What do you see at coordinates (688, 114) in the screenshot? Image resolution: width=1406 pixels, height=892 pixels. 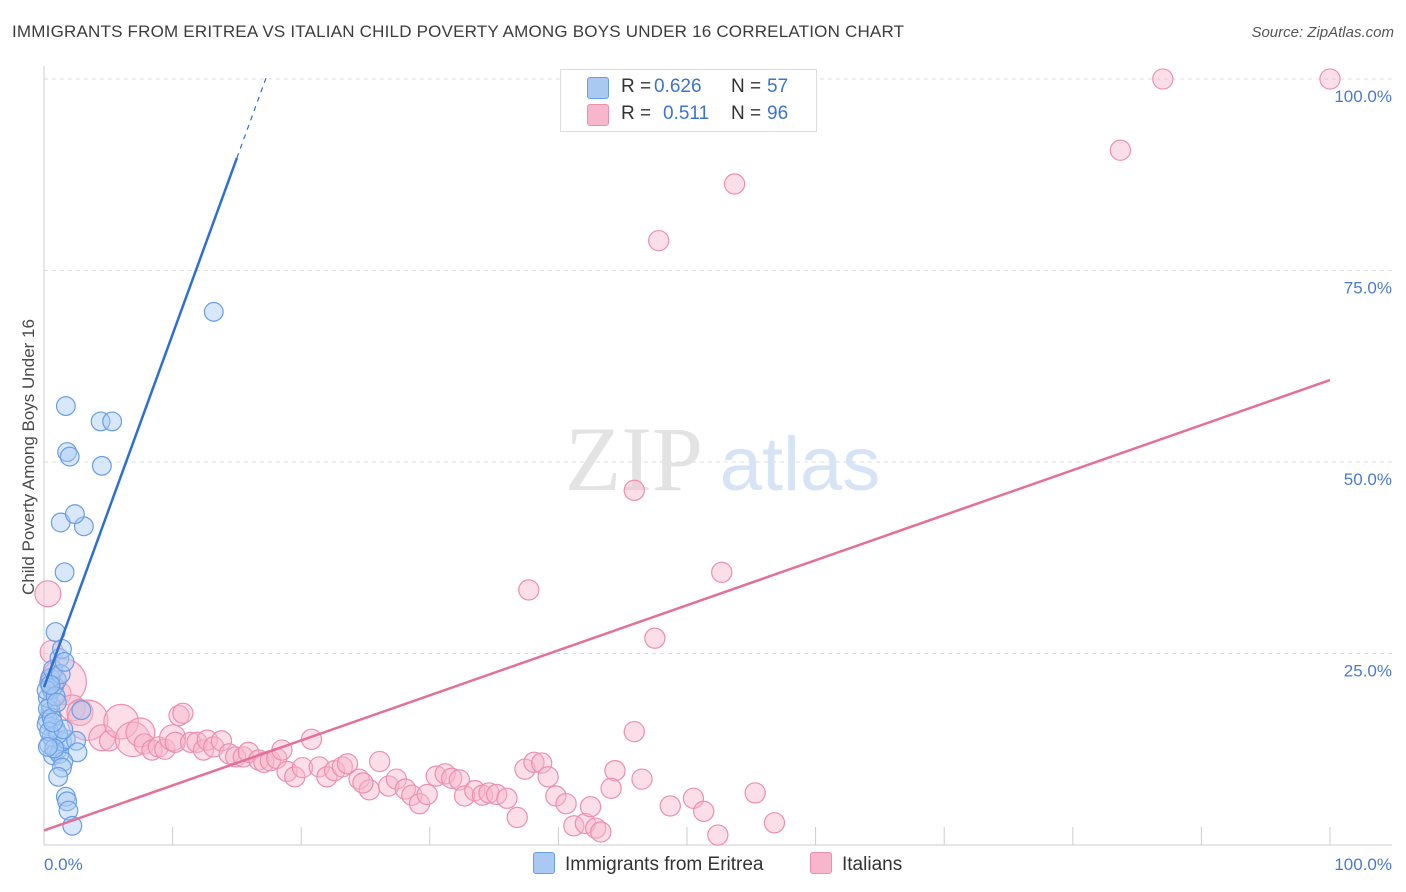 I see `legend-row-italians: R = 0.511 N = 96` at bounding box center [688, 114].